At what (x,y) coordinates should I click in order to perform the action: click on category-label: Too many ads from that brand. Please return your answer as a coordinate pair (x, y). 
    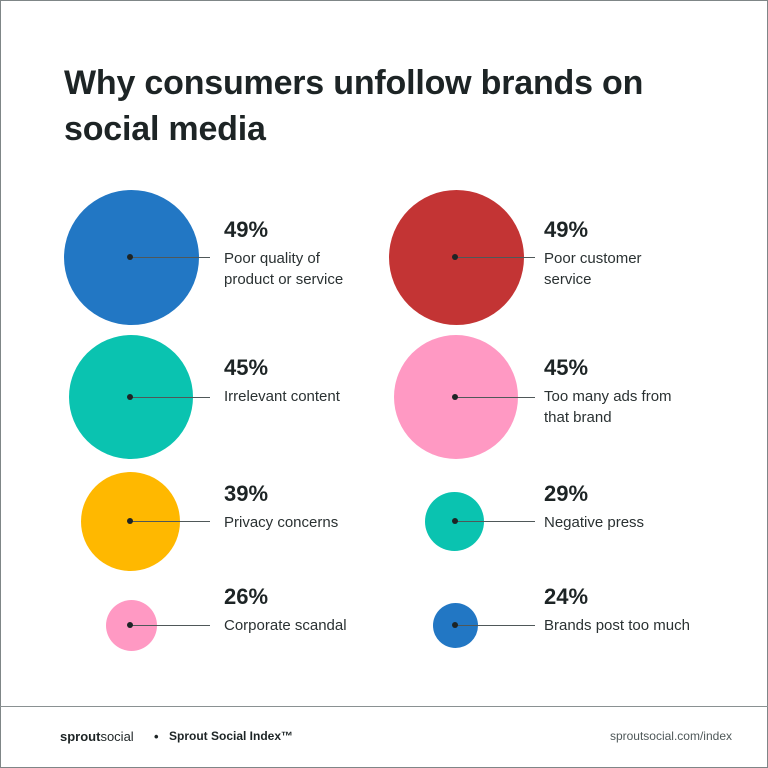
    Looking at the image, I should click on (608, 407).